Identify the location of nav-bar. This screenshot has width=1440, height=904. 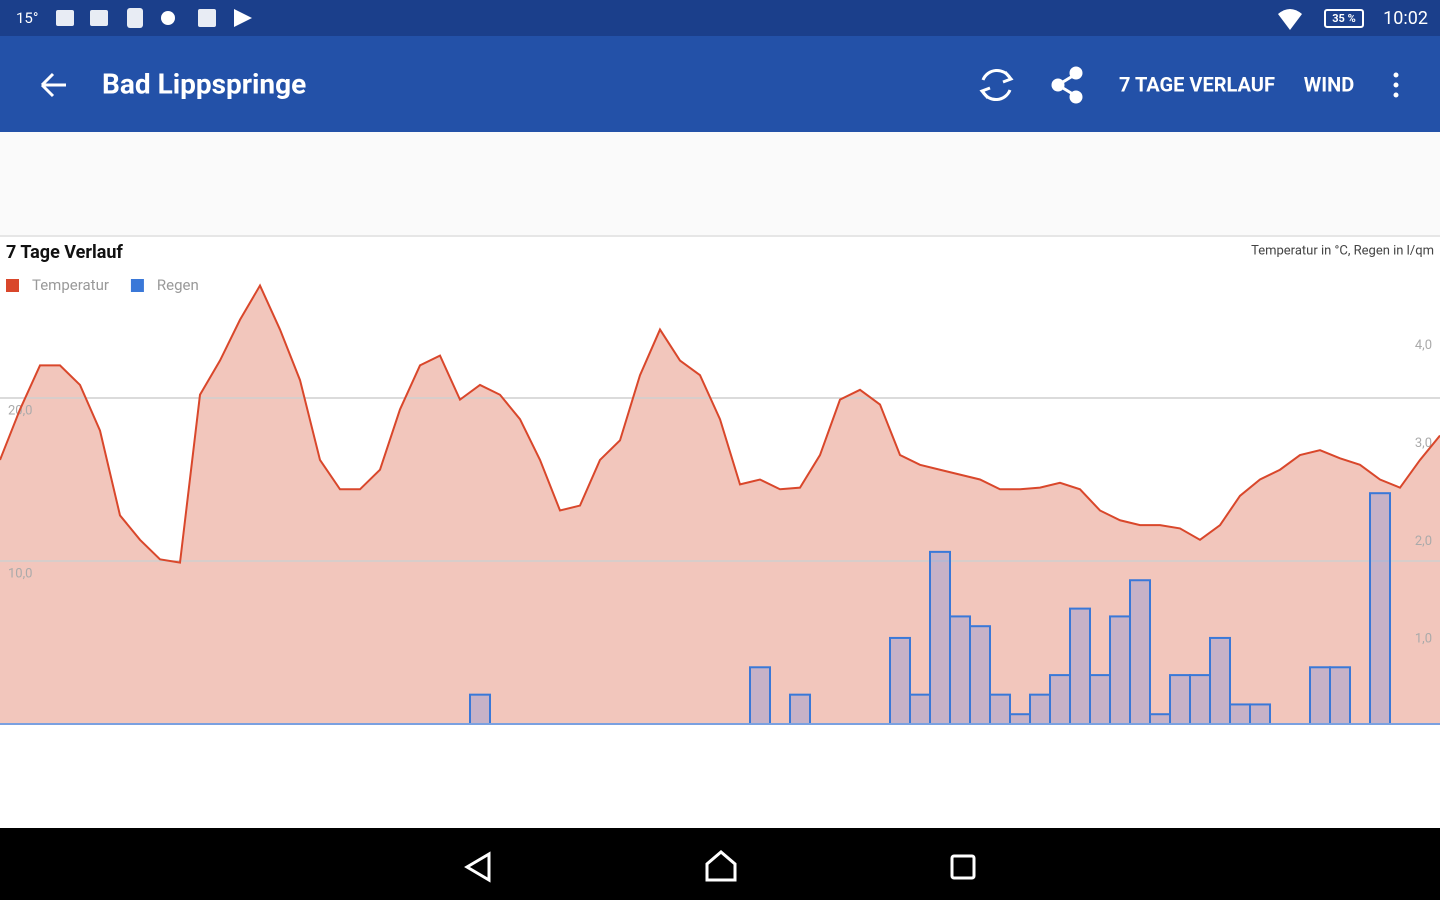
(720, 864).